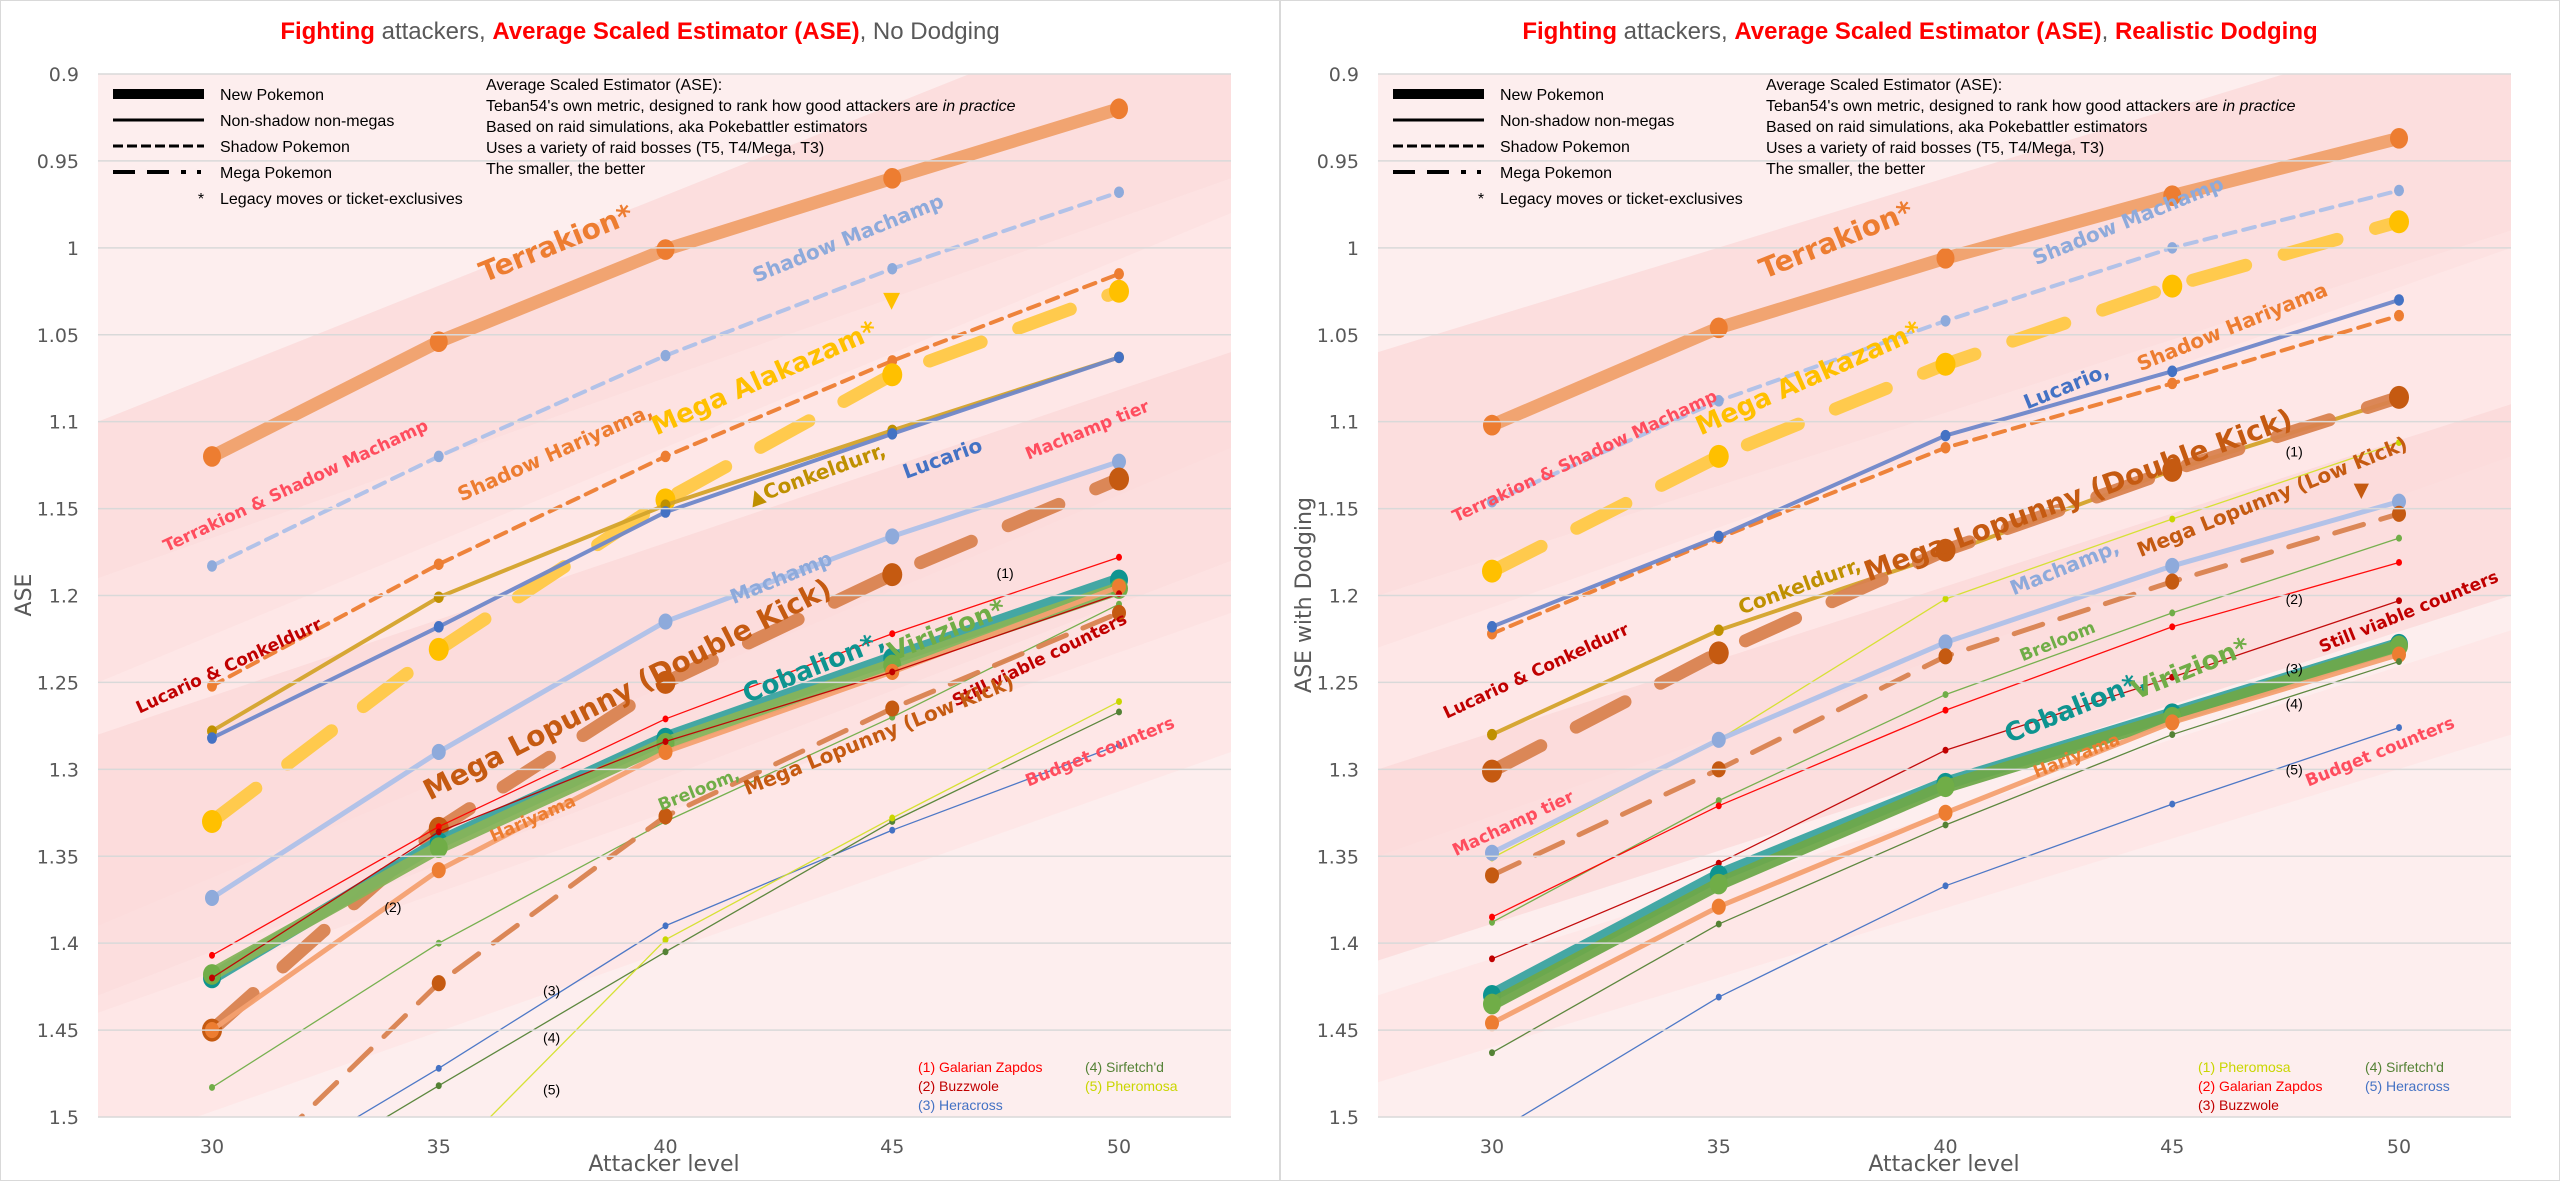 This screenshot has height=1181, width=2560. Describe the element at coordinates (24, 595) in the screenshot. I see `y-axis-label: ASE` at that location.